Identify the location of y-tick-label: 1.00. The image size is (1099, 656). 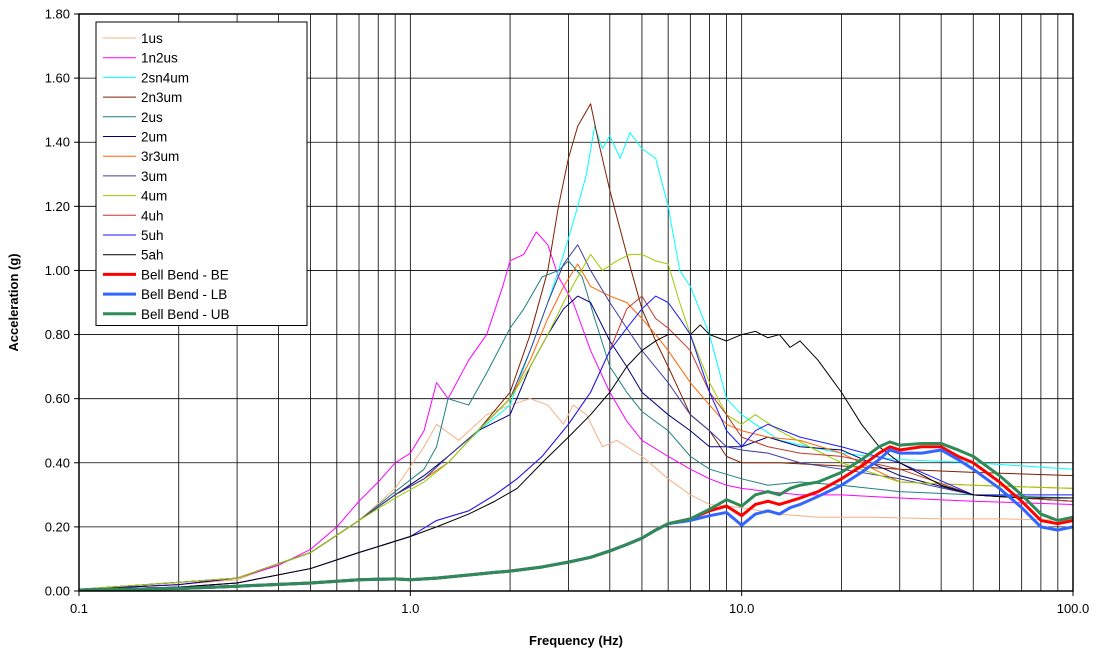
(57, 270).